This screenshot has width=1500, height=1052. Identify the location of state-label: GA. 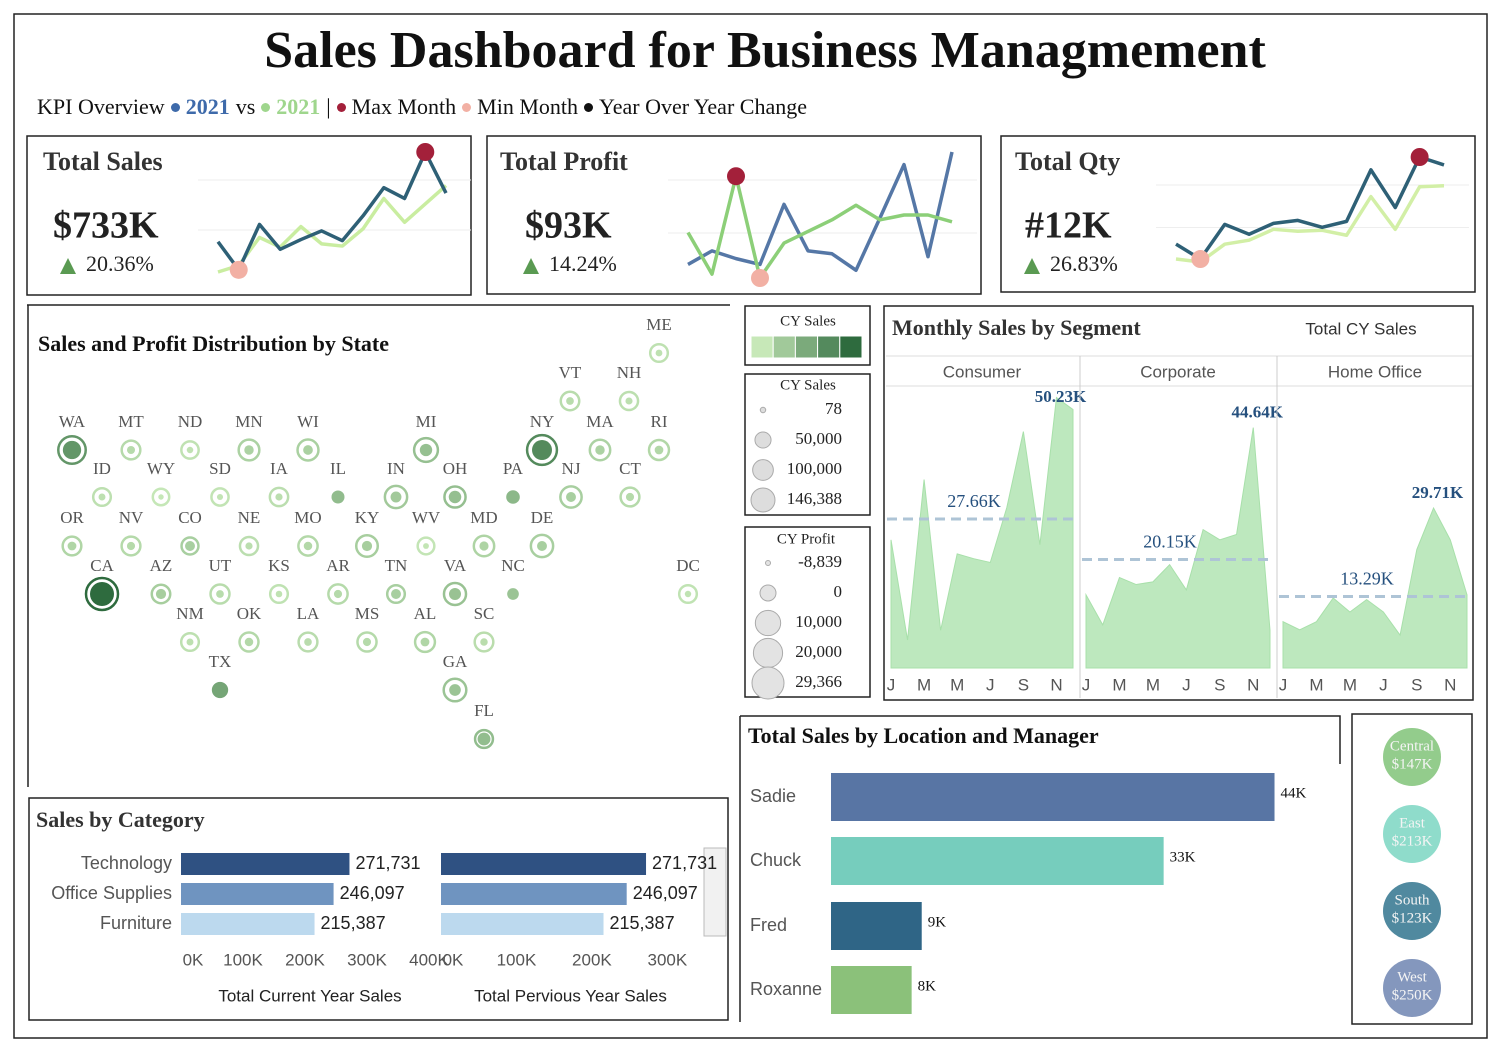
(455, 661).